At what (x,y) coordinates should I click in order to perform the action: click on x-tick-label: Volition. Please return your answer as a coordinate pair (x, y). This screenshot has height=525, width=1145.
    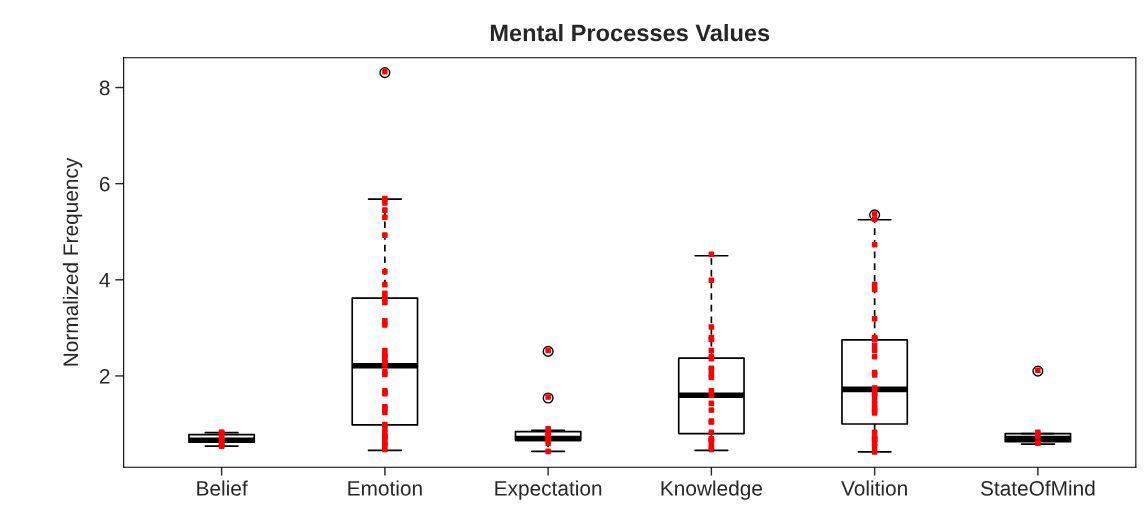
    Looking at the image, I should click on (874, 488).